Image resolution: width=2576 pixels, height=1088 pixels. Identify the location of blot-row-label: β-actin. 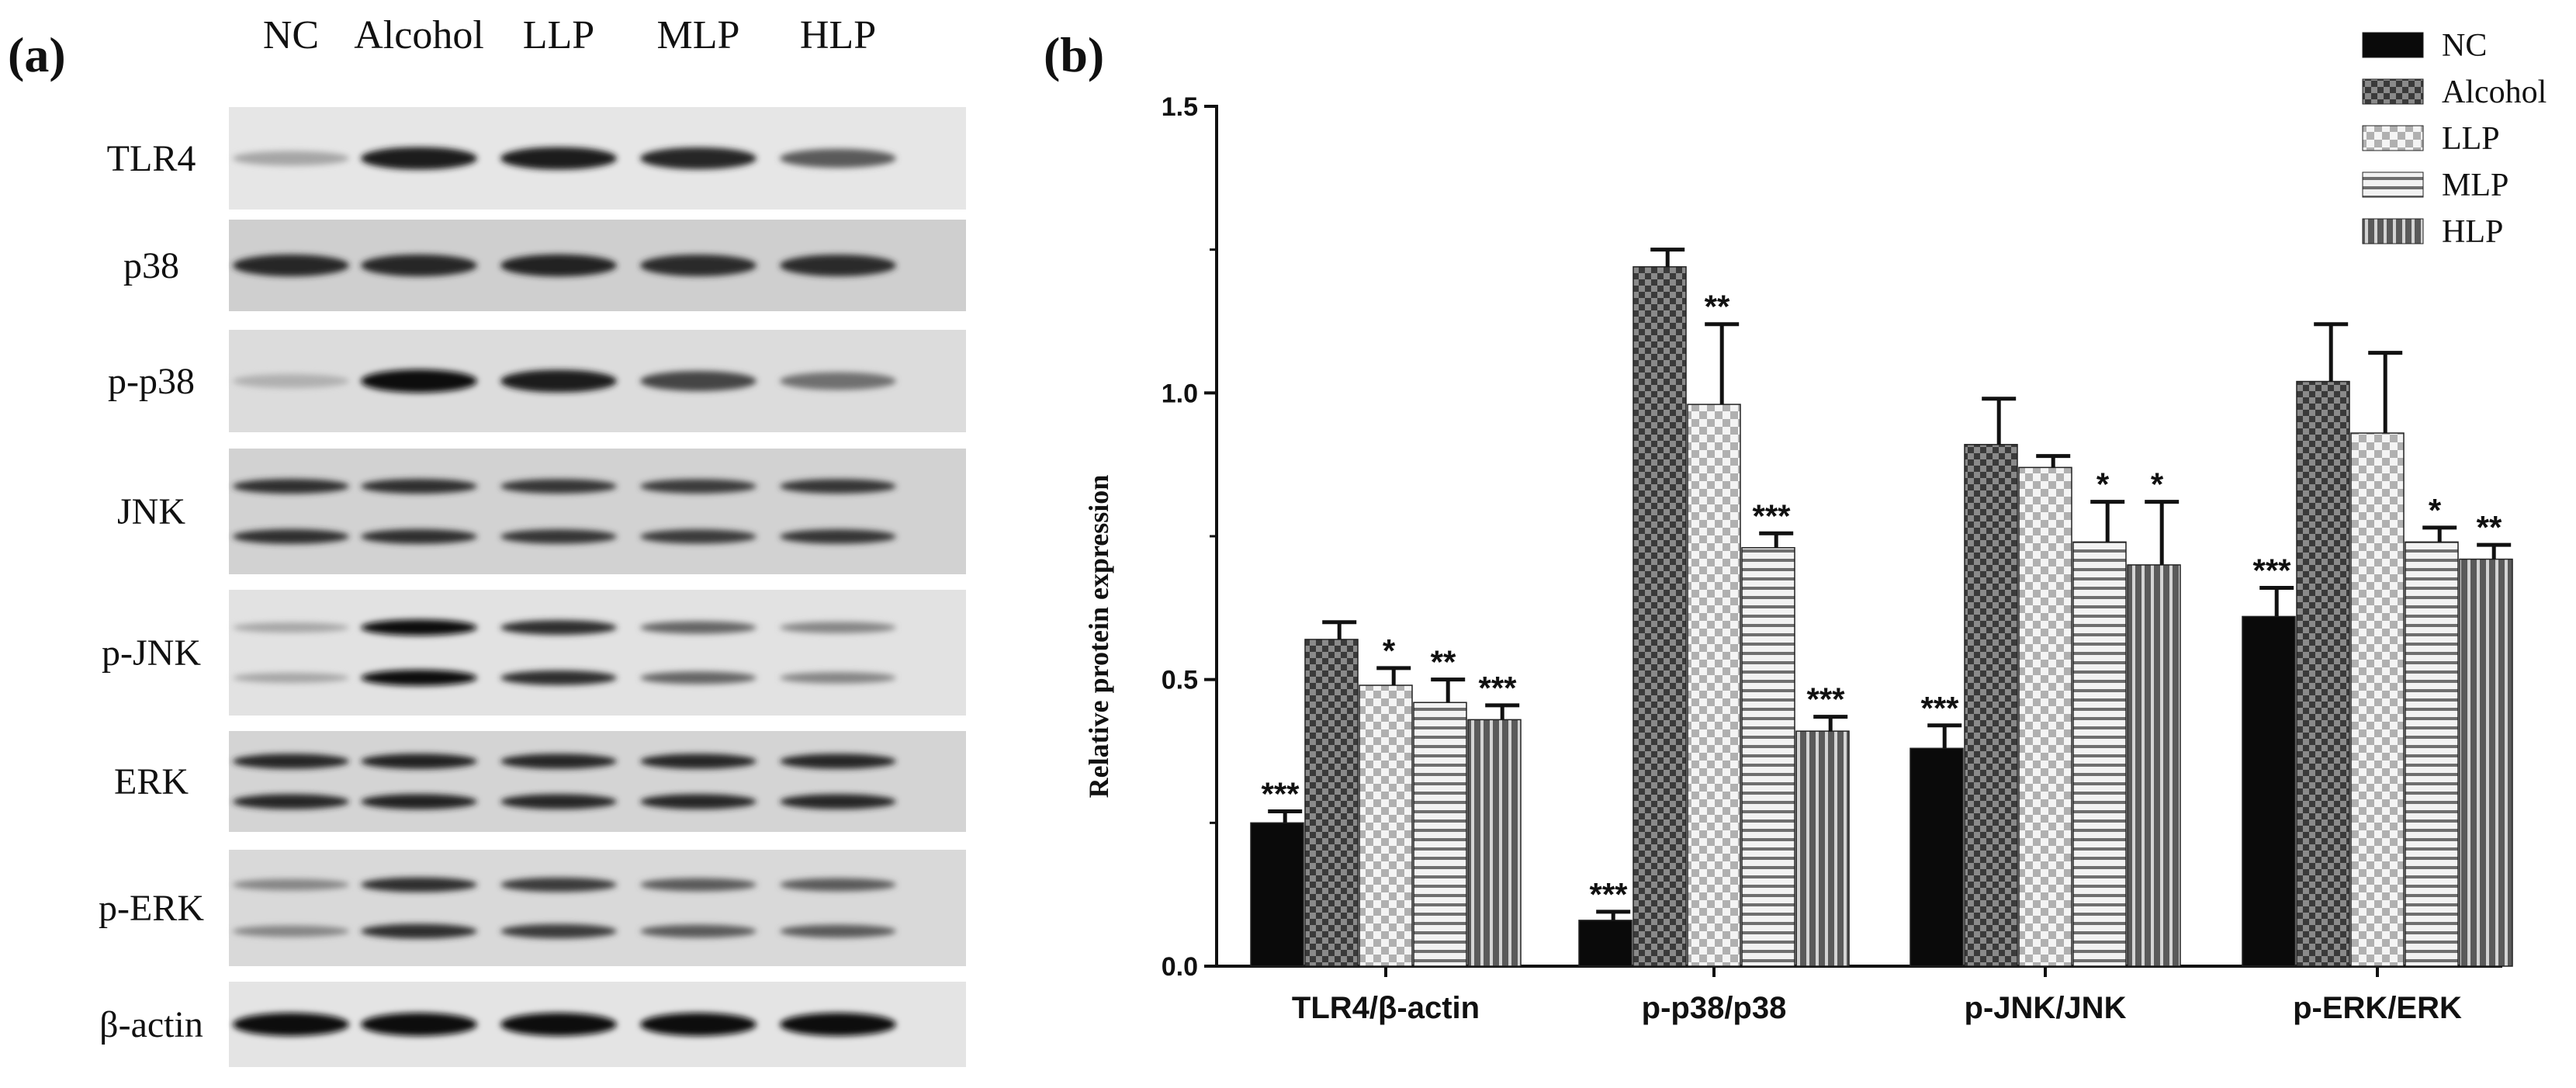
(151, 1024).